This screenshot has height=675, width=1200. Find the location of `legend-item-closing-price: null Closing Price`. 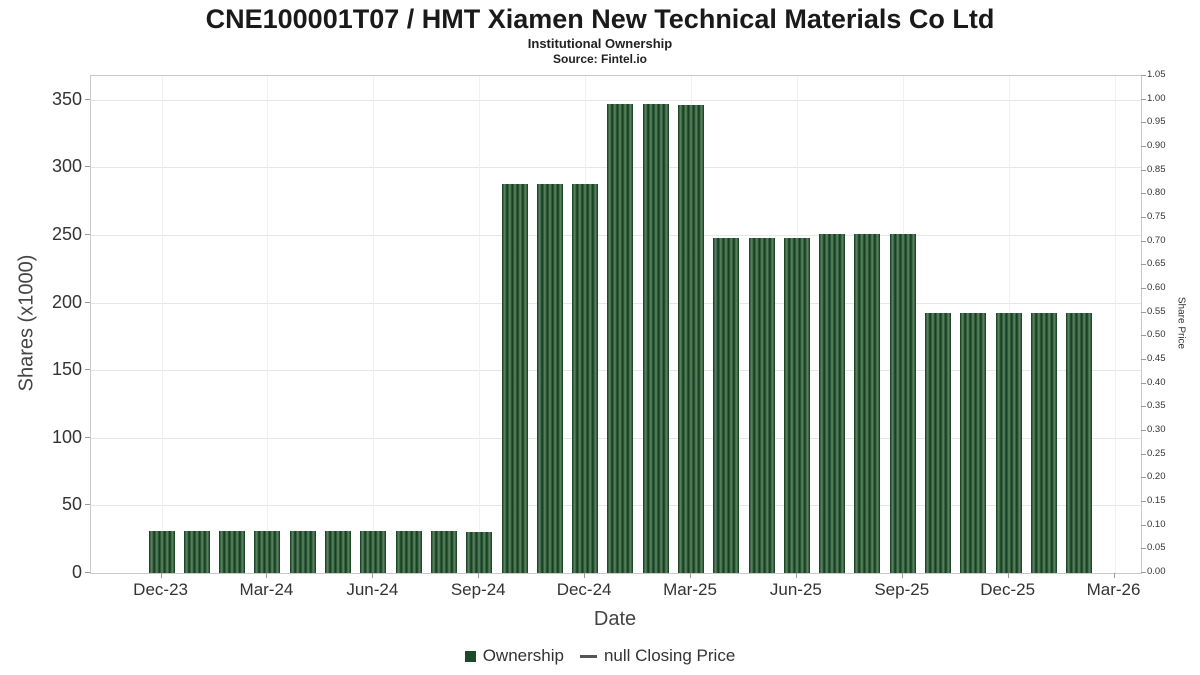

legend-item-closing-price: null Closing Price is located at coordinates (657, 656).